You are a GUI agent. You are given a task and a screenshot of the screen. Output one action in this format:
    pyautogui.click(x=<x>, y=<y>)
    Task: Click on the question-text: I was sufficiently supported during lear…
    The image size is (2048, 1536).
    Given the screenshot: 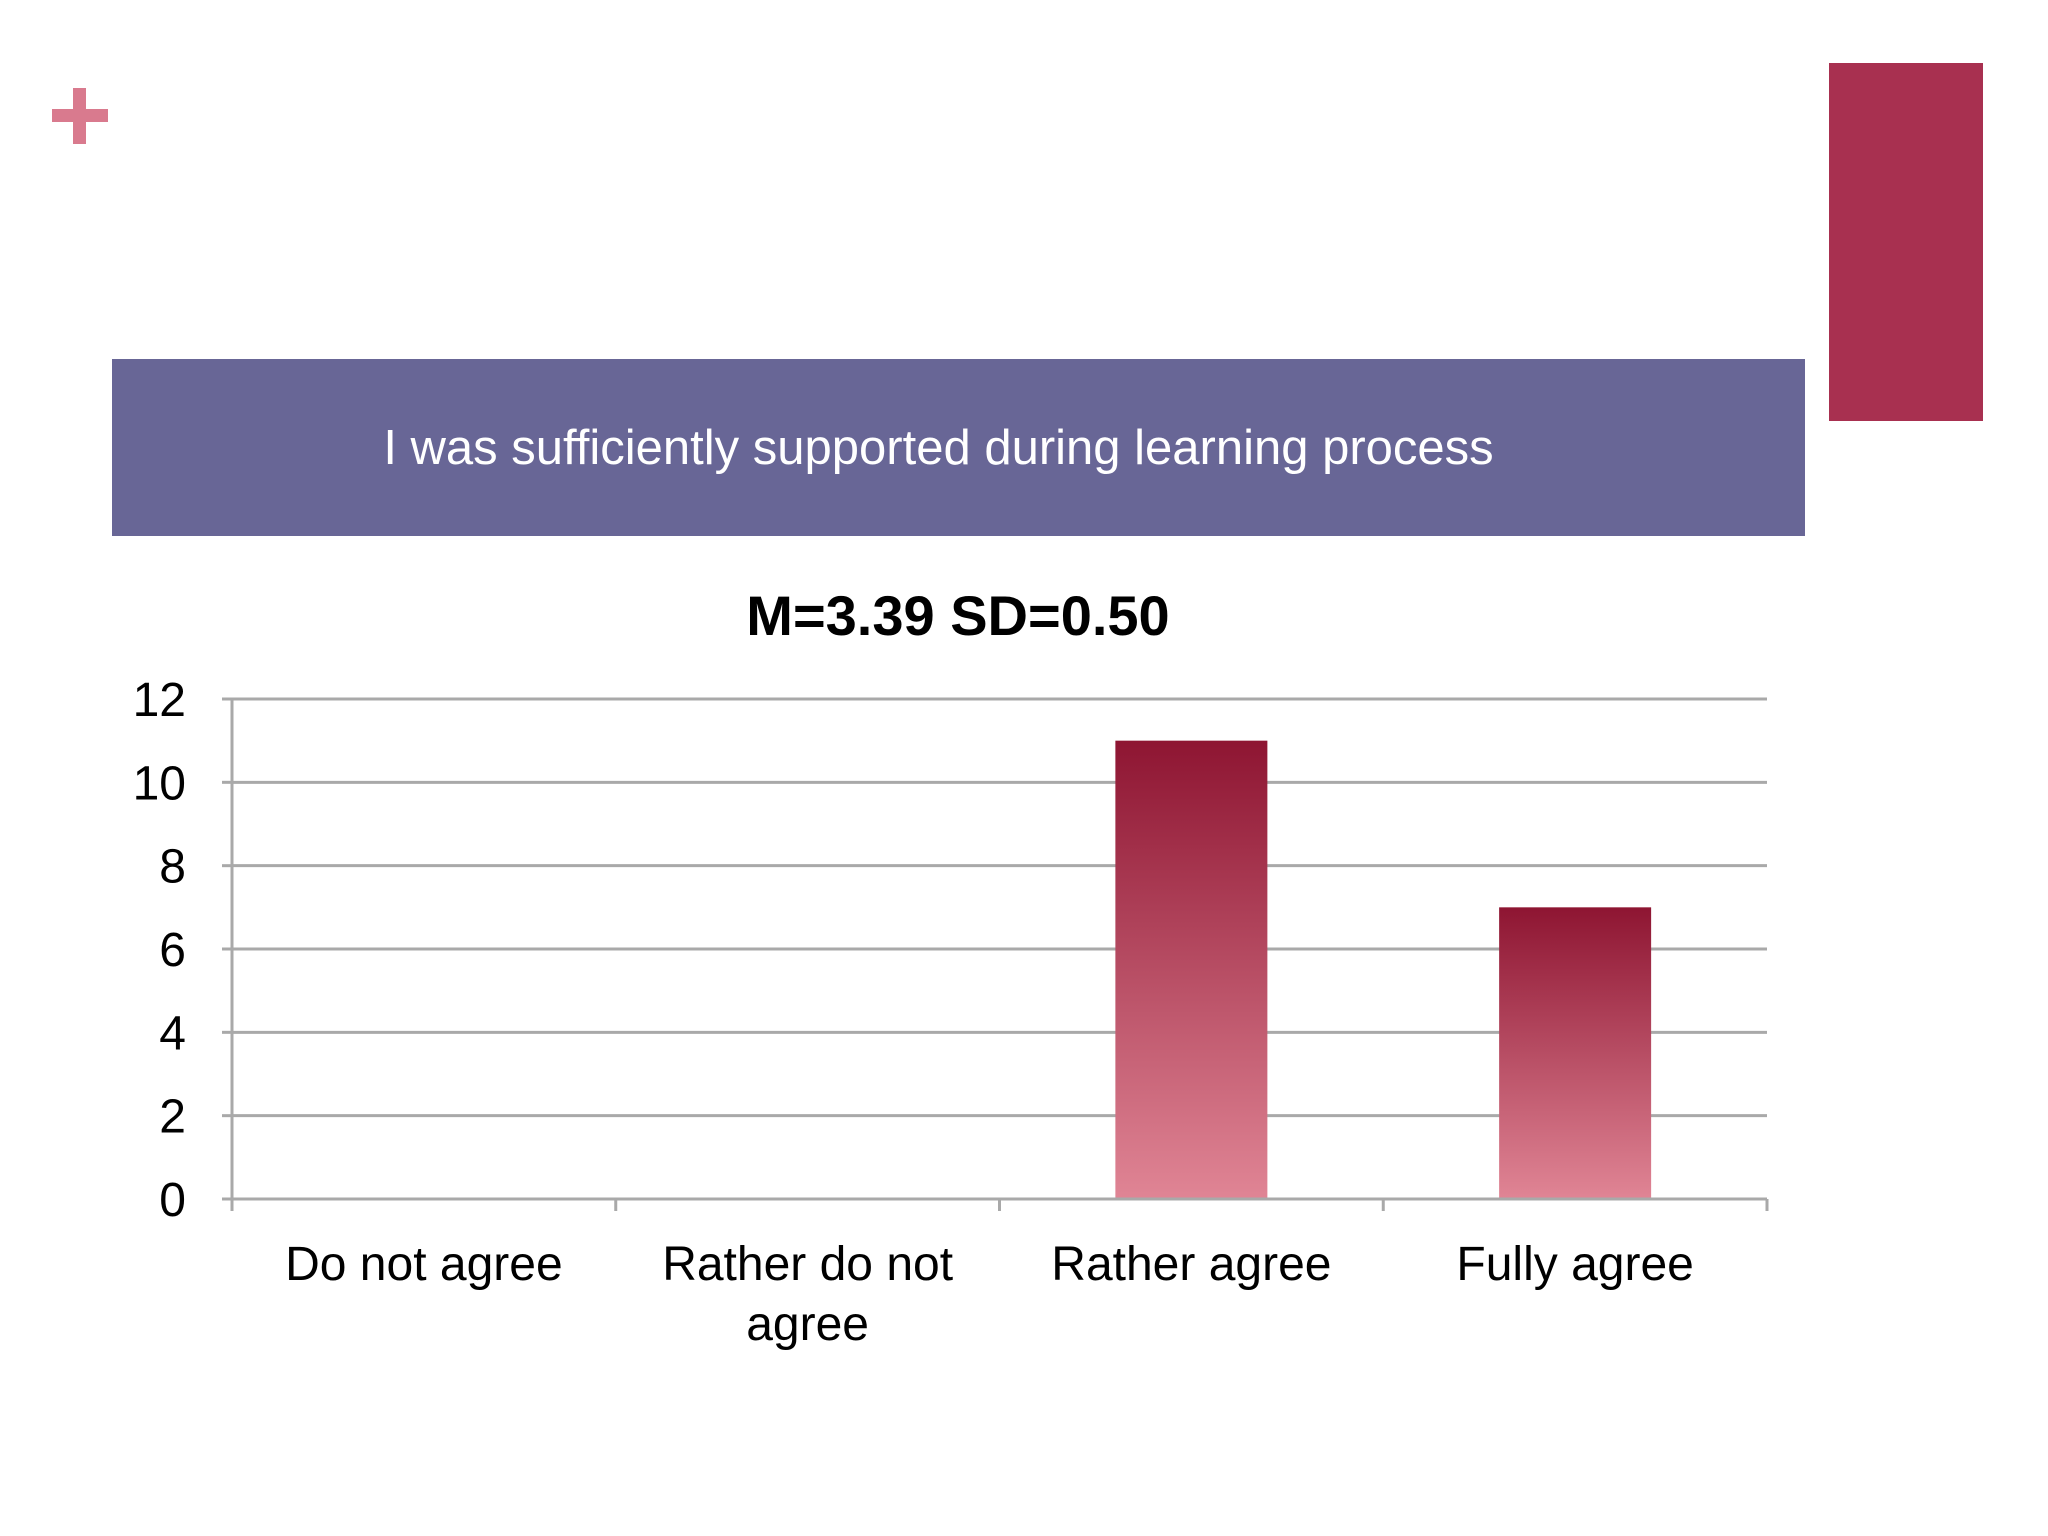 What is the action you would take?
    pyautogui.click(x=938, y=447)
    